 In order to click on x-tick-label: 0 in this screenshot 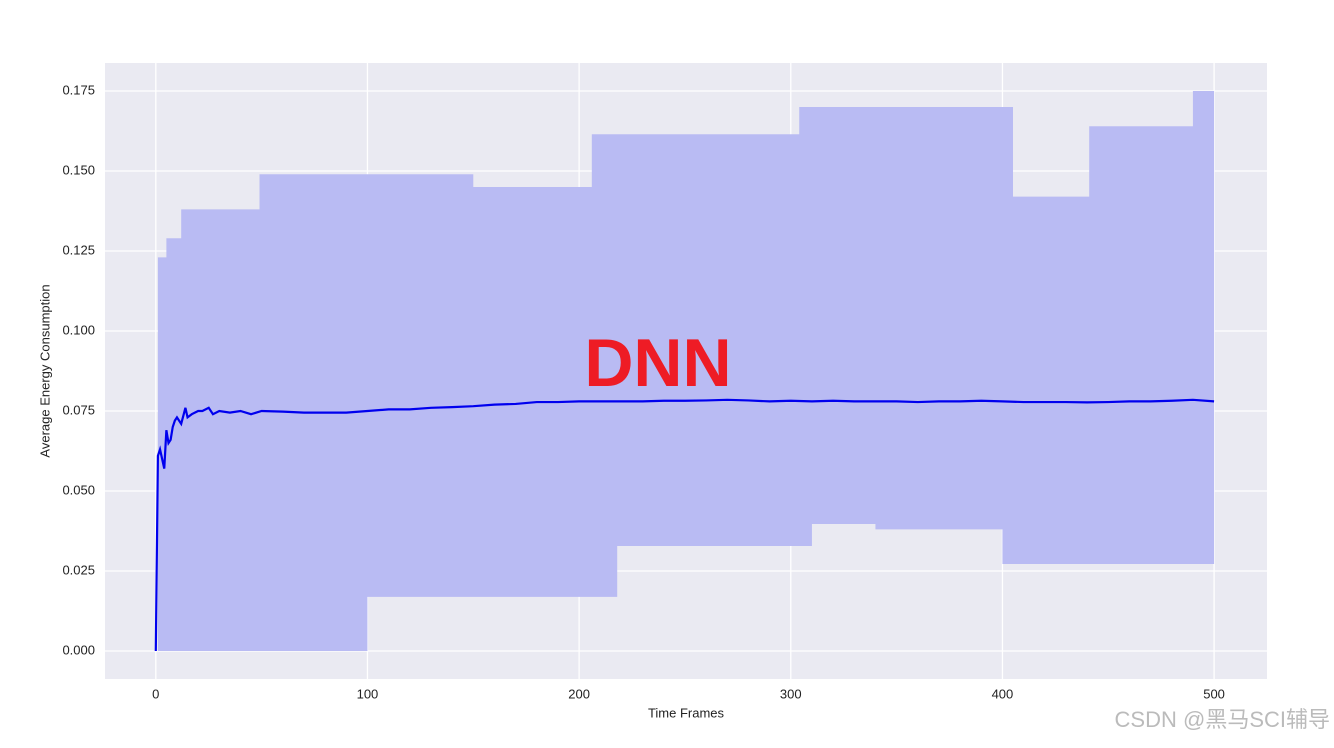, I will do `click(155, 693)`.